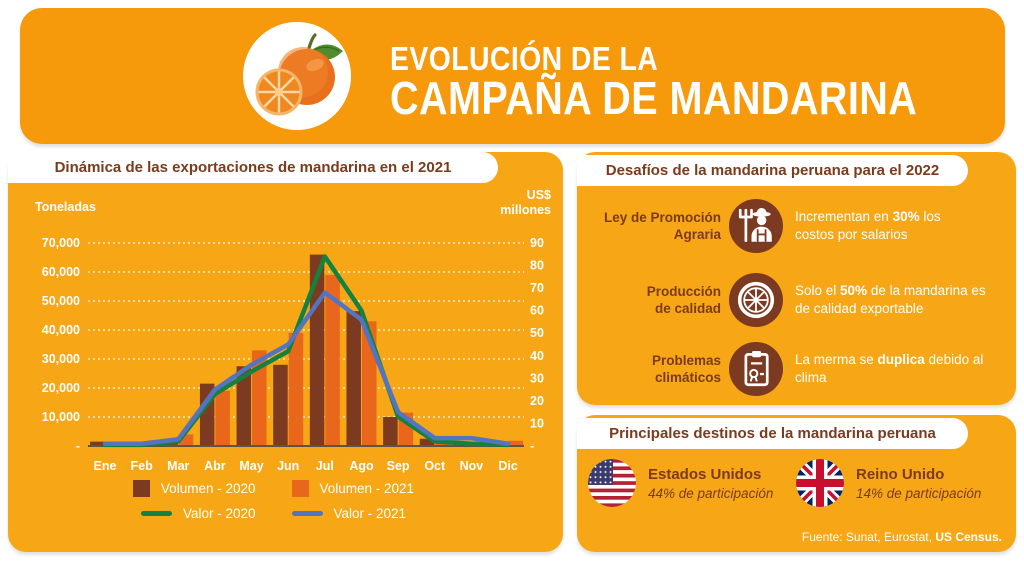 The width and height of the screenshot is (1024, 563). I want to click on right-axis-tick: 60, so click(537, 311).